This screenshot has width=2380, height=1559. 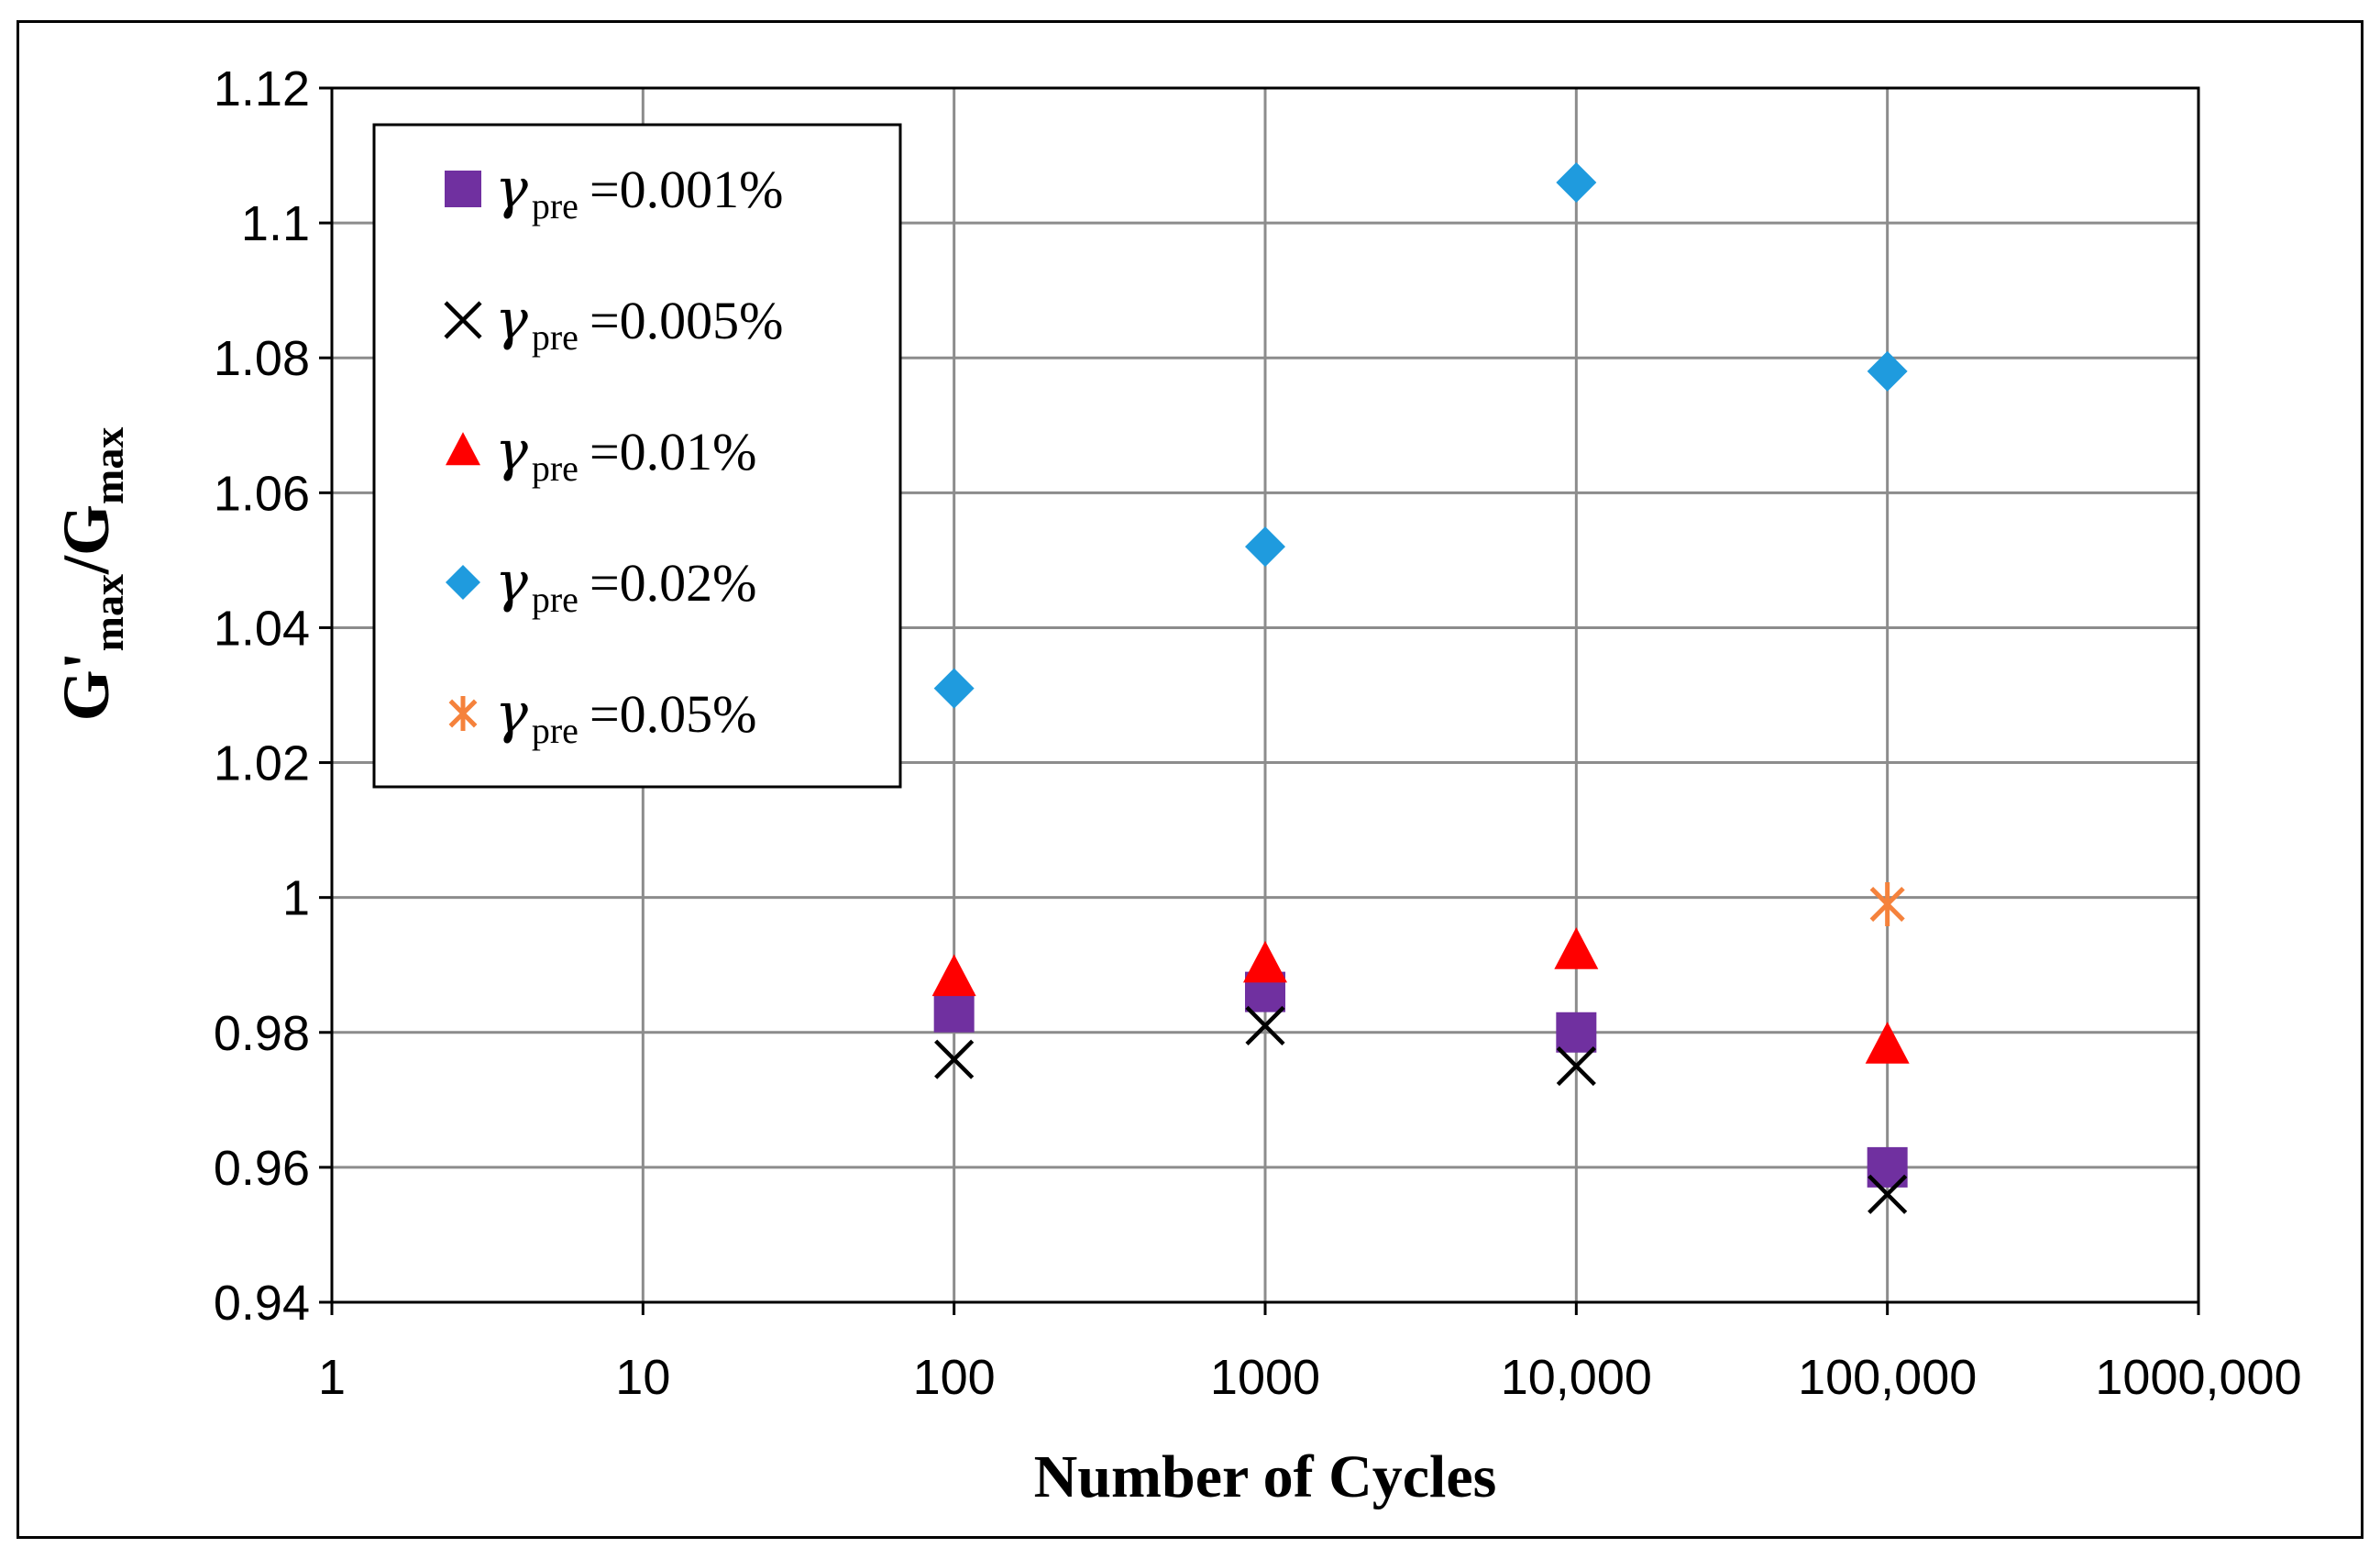 I want to click on legend-label: γ pre =0.01%, so click(x=625, y=454).